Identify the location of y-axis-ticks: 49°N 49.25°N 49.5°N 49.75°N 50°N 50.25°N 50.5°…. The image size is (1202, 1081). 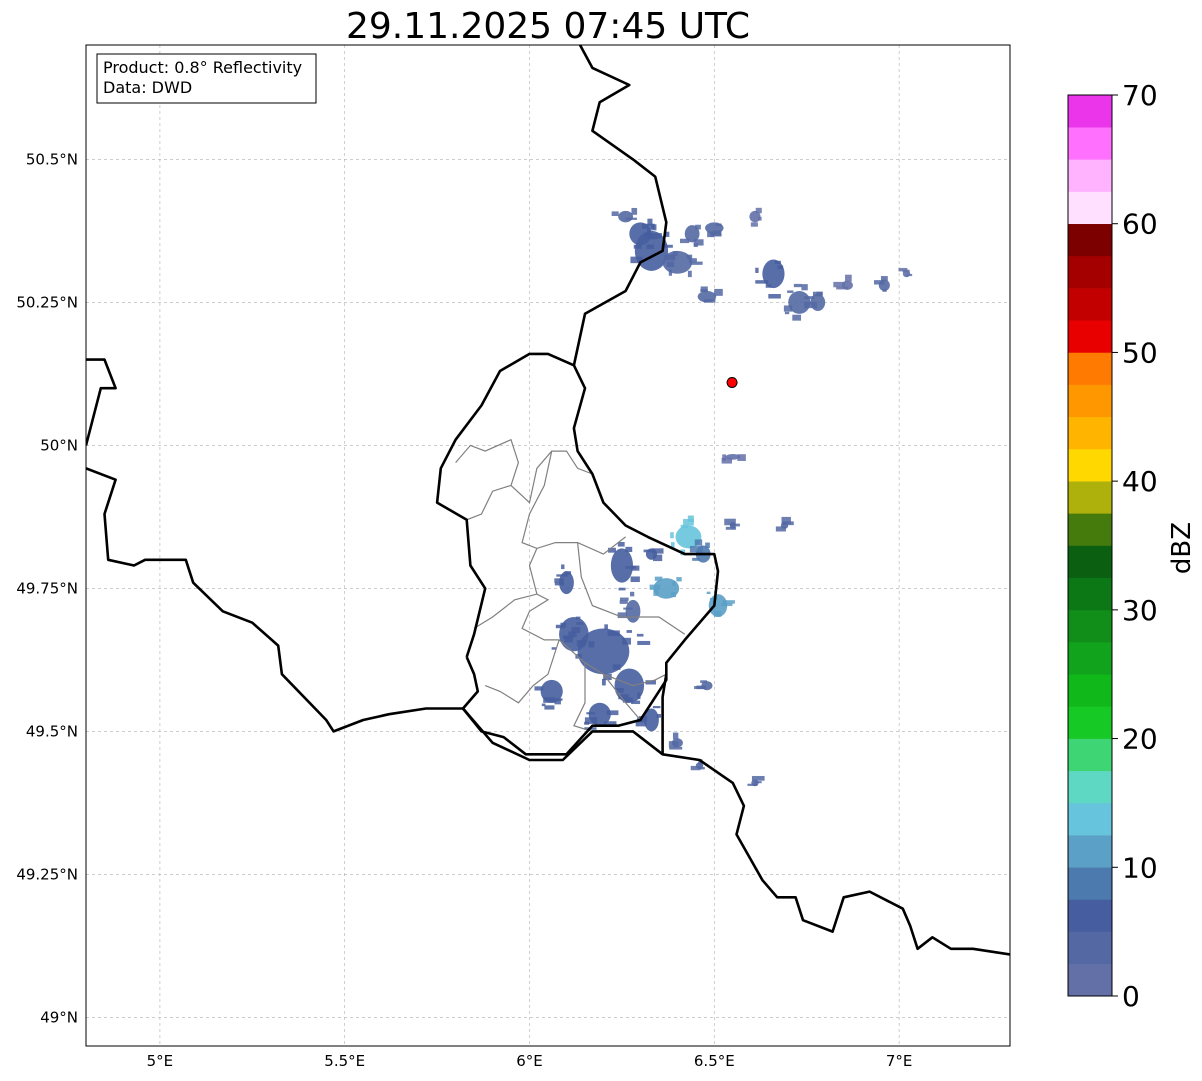
(47, 588).